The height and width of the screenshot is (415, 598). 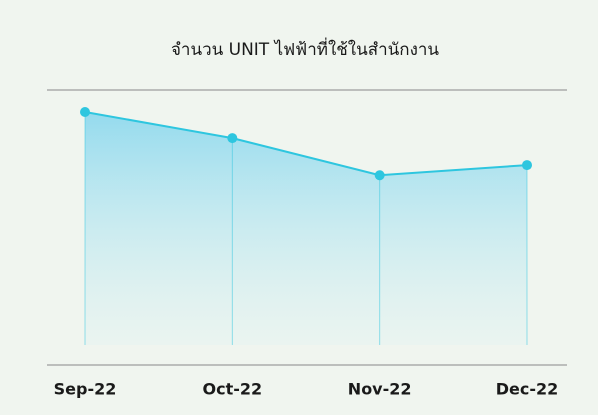 What do you see at coordinates (305, 48) in the screenshot?
I see `chart-title: จำนวน UNIT ไฟฟ้าที่ใช้ในสำนักงาน` at bounding box center [305, 48].